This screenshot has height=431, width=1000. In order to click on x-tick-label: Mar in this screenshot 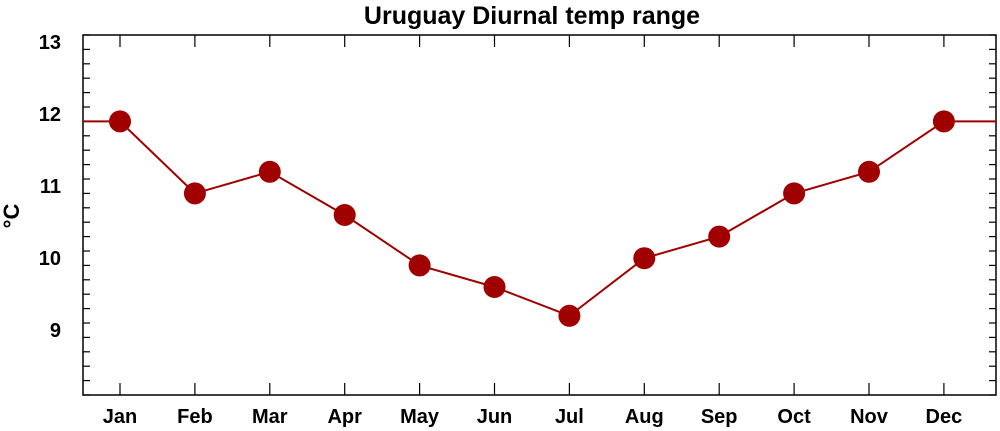, I will do `click(270, 417)`.